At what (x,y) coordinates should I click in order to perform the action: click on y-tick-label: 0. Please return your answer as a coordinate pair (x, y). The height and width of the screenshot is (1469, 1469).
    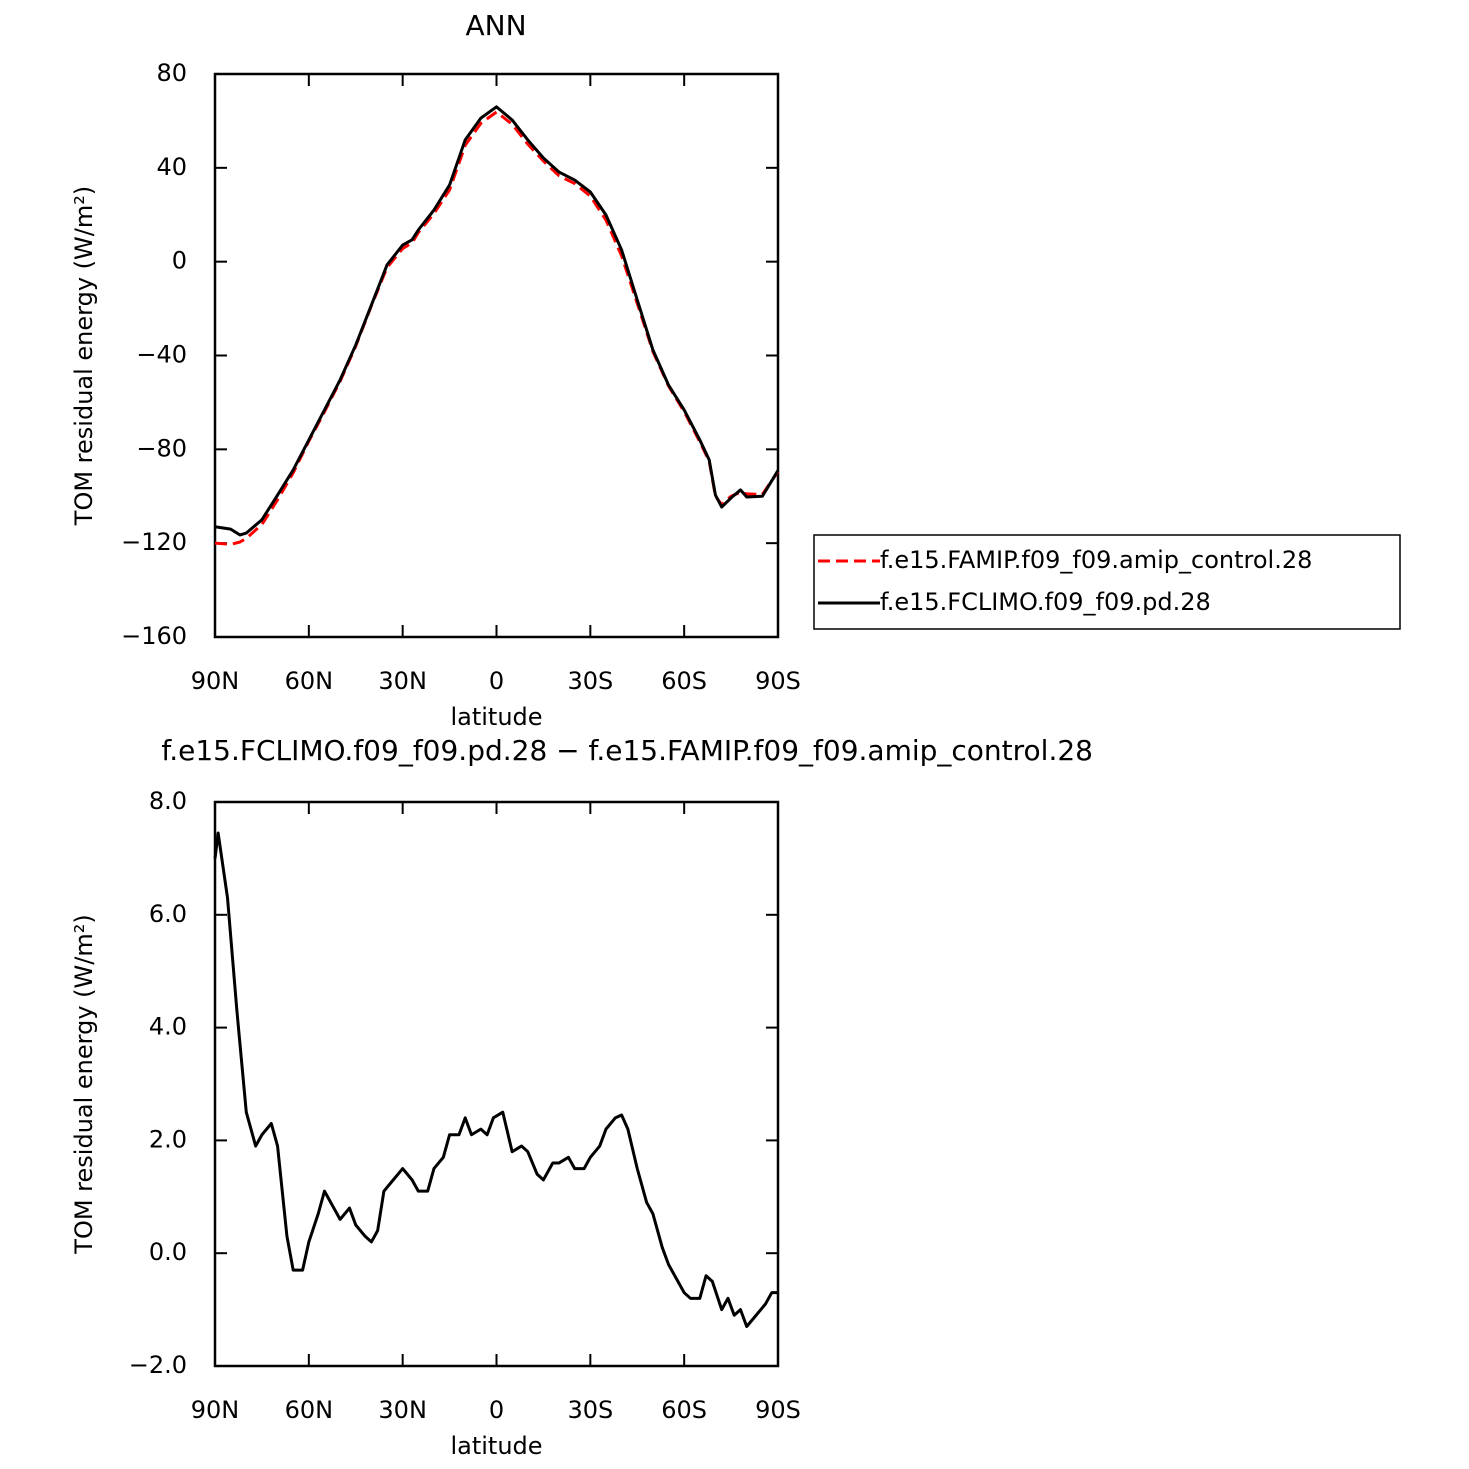
    Looking at the image, I should click on (179, 261).